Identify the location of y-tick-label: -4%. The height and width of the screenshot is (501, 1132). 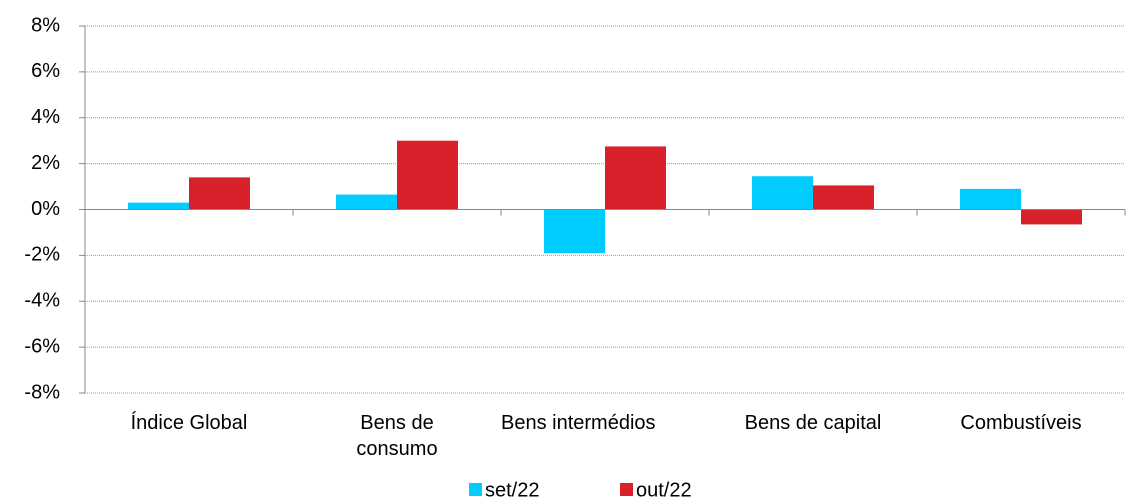
(42, 301).